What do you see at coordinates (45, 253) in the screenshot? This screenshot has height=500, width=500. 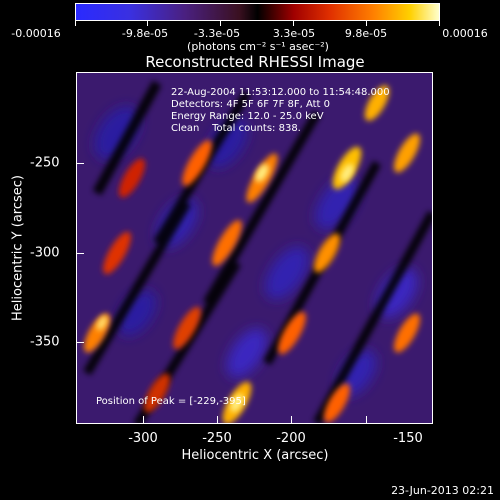 I see `y-tick-label: -300` at bounding box center [45, 253].